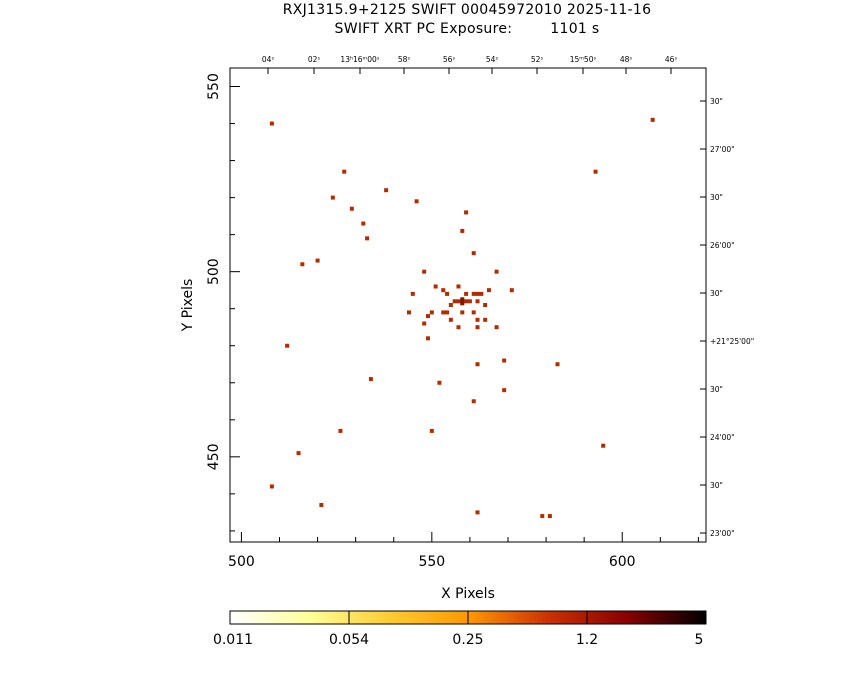 This screenshot has height=680, width=850. I want to click on y-tick-label: 500, so click(214, 271).